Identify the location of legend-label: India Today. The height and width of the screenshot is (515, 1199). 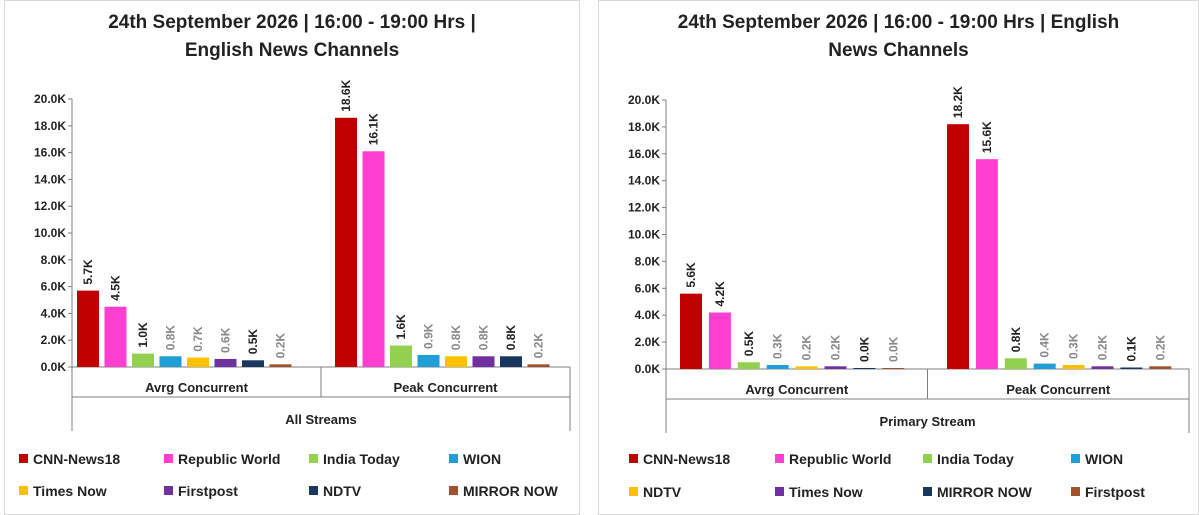
(975, 459).